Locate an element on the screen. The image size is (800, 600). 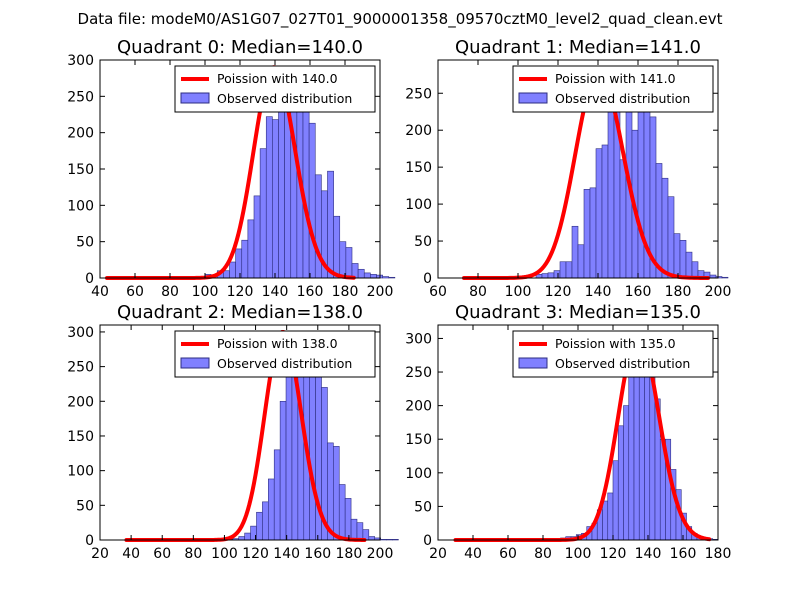
axes-frame is located at coordinates (240, 432).